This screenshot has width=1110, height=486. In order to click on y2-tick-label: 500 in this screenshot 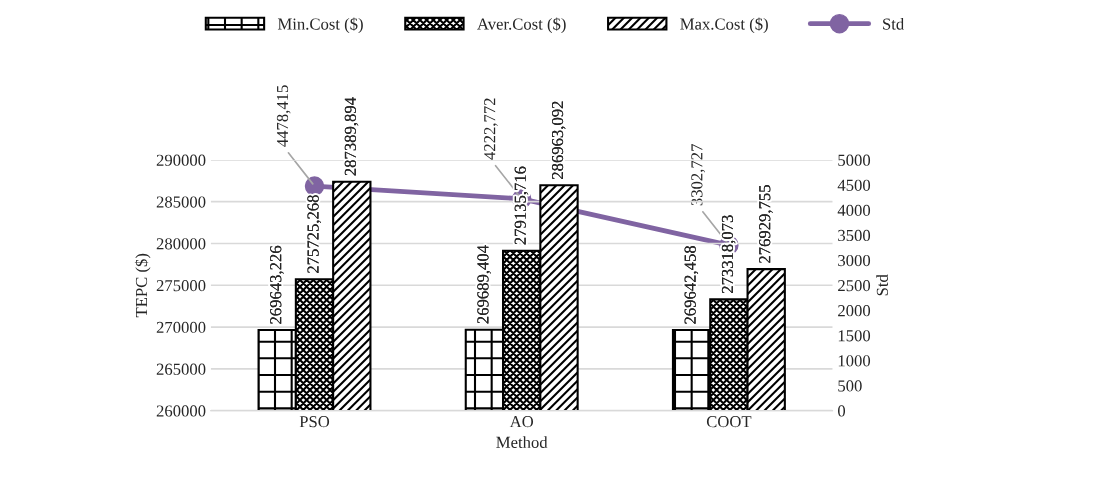, I will do `click(850, 386)`.